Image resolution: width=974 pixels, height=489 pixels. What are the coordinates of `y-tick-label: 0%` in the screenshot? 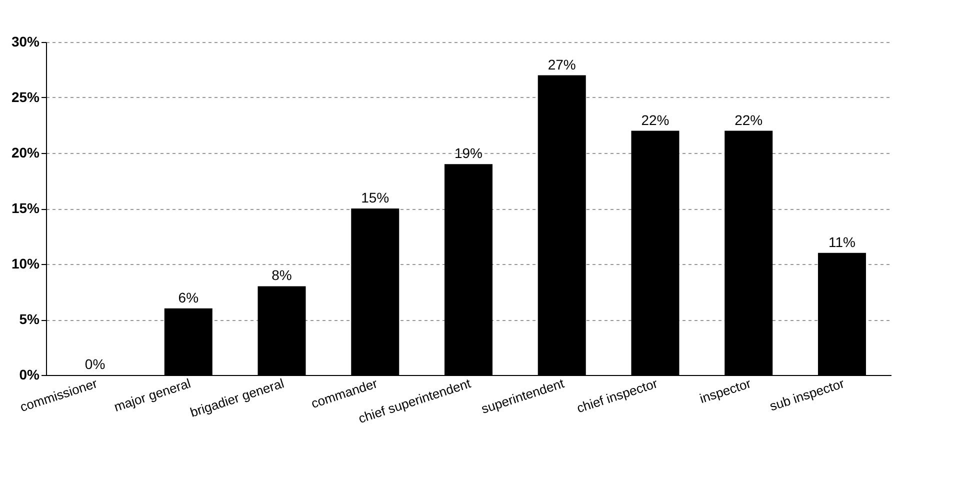 It's located at (29, 374).